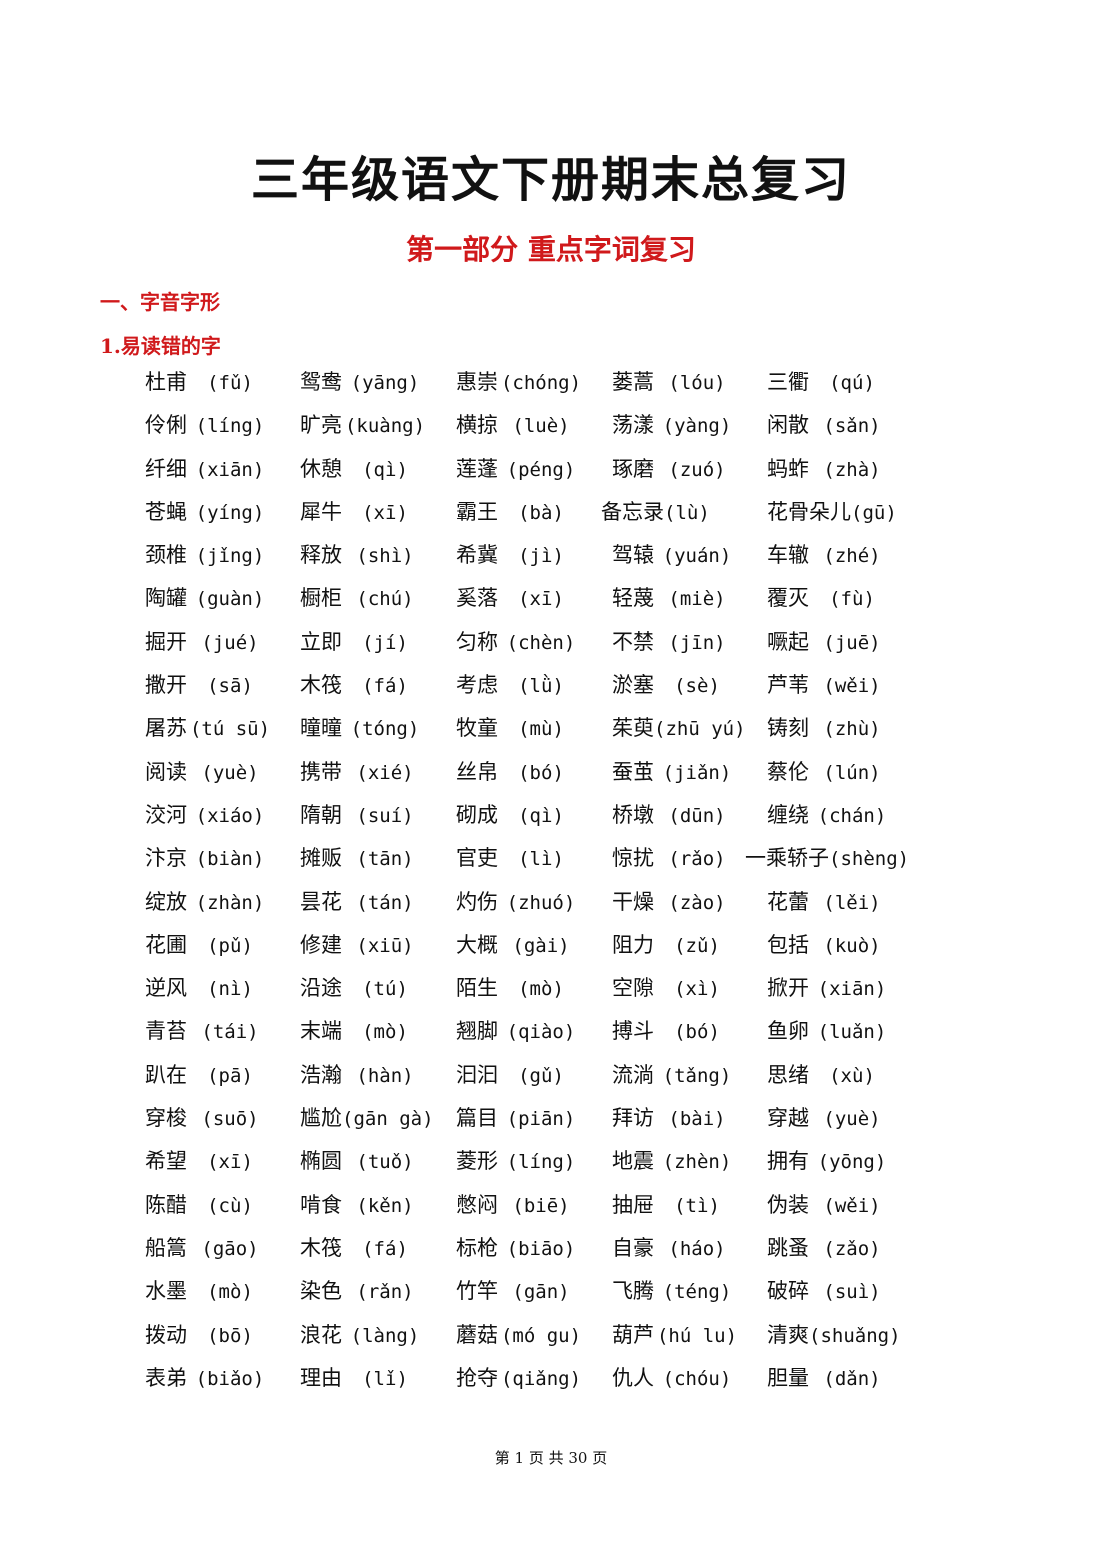  I want to click on pinyin: nì, so click(230, 989).